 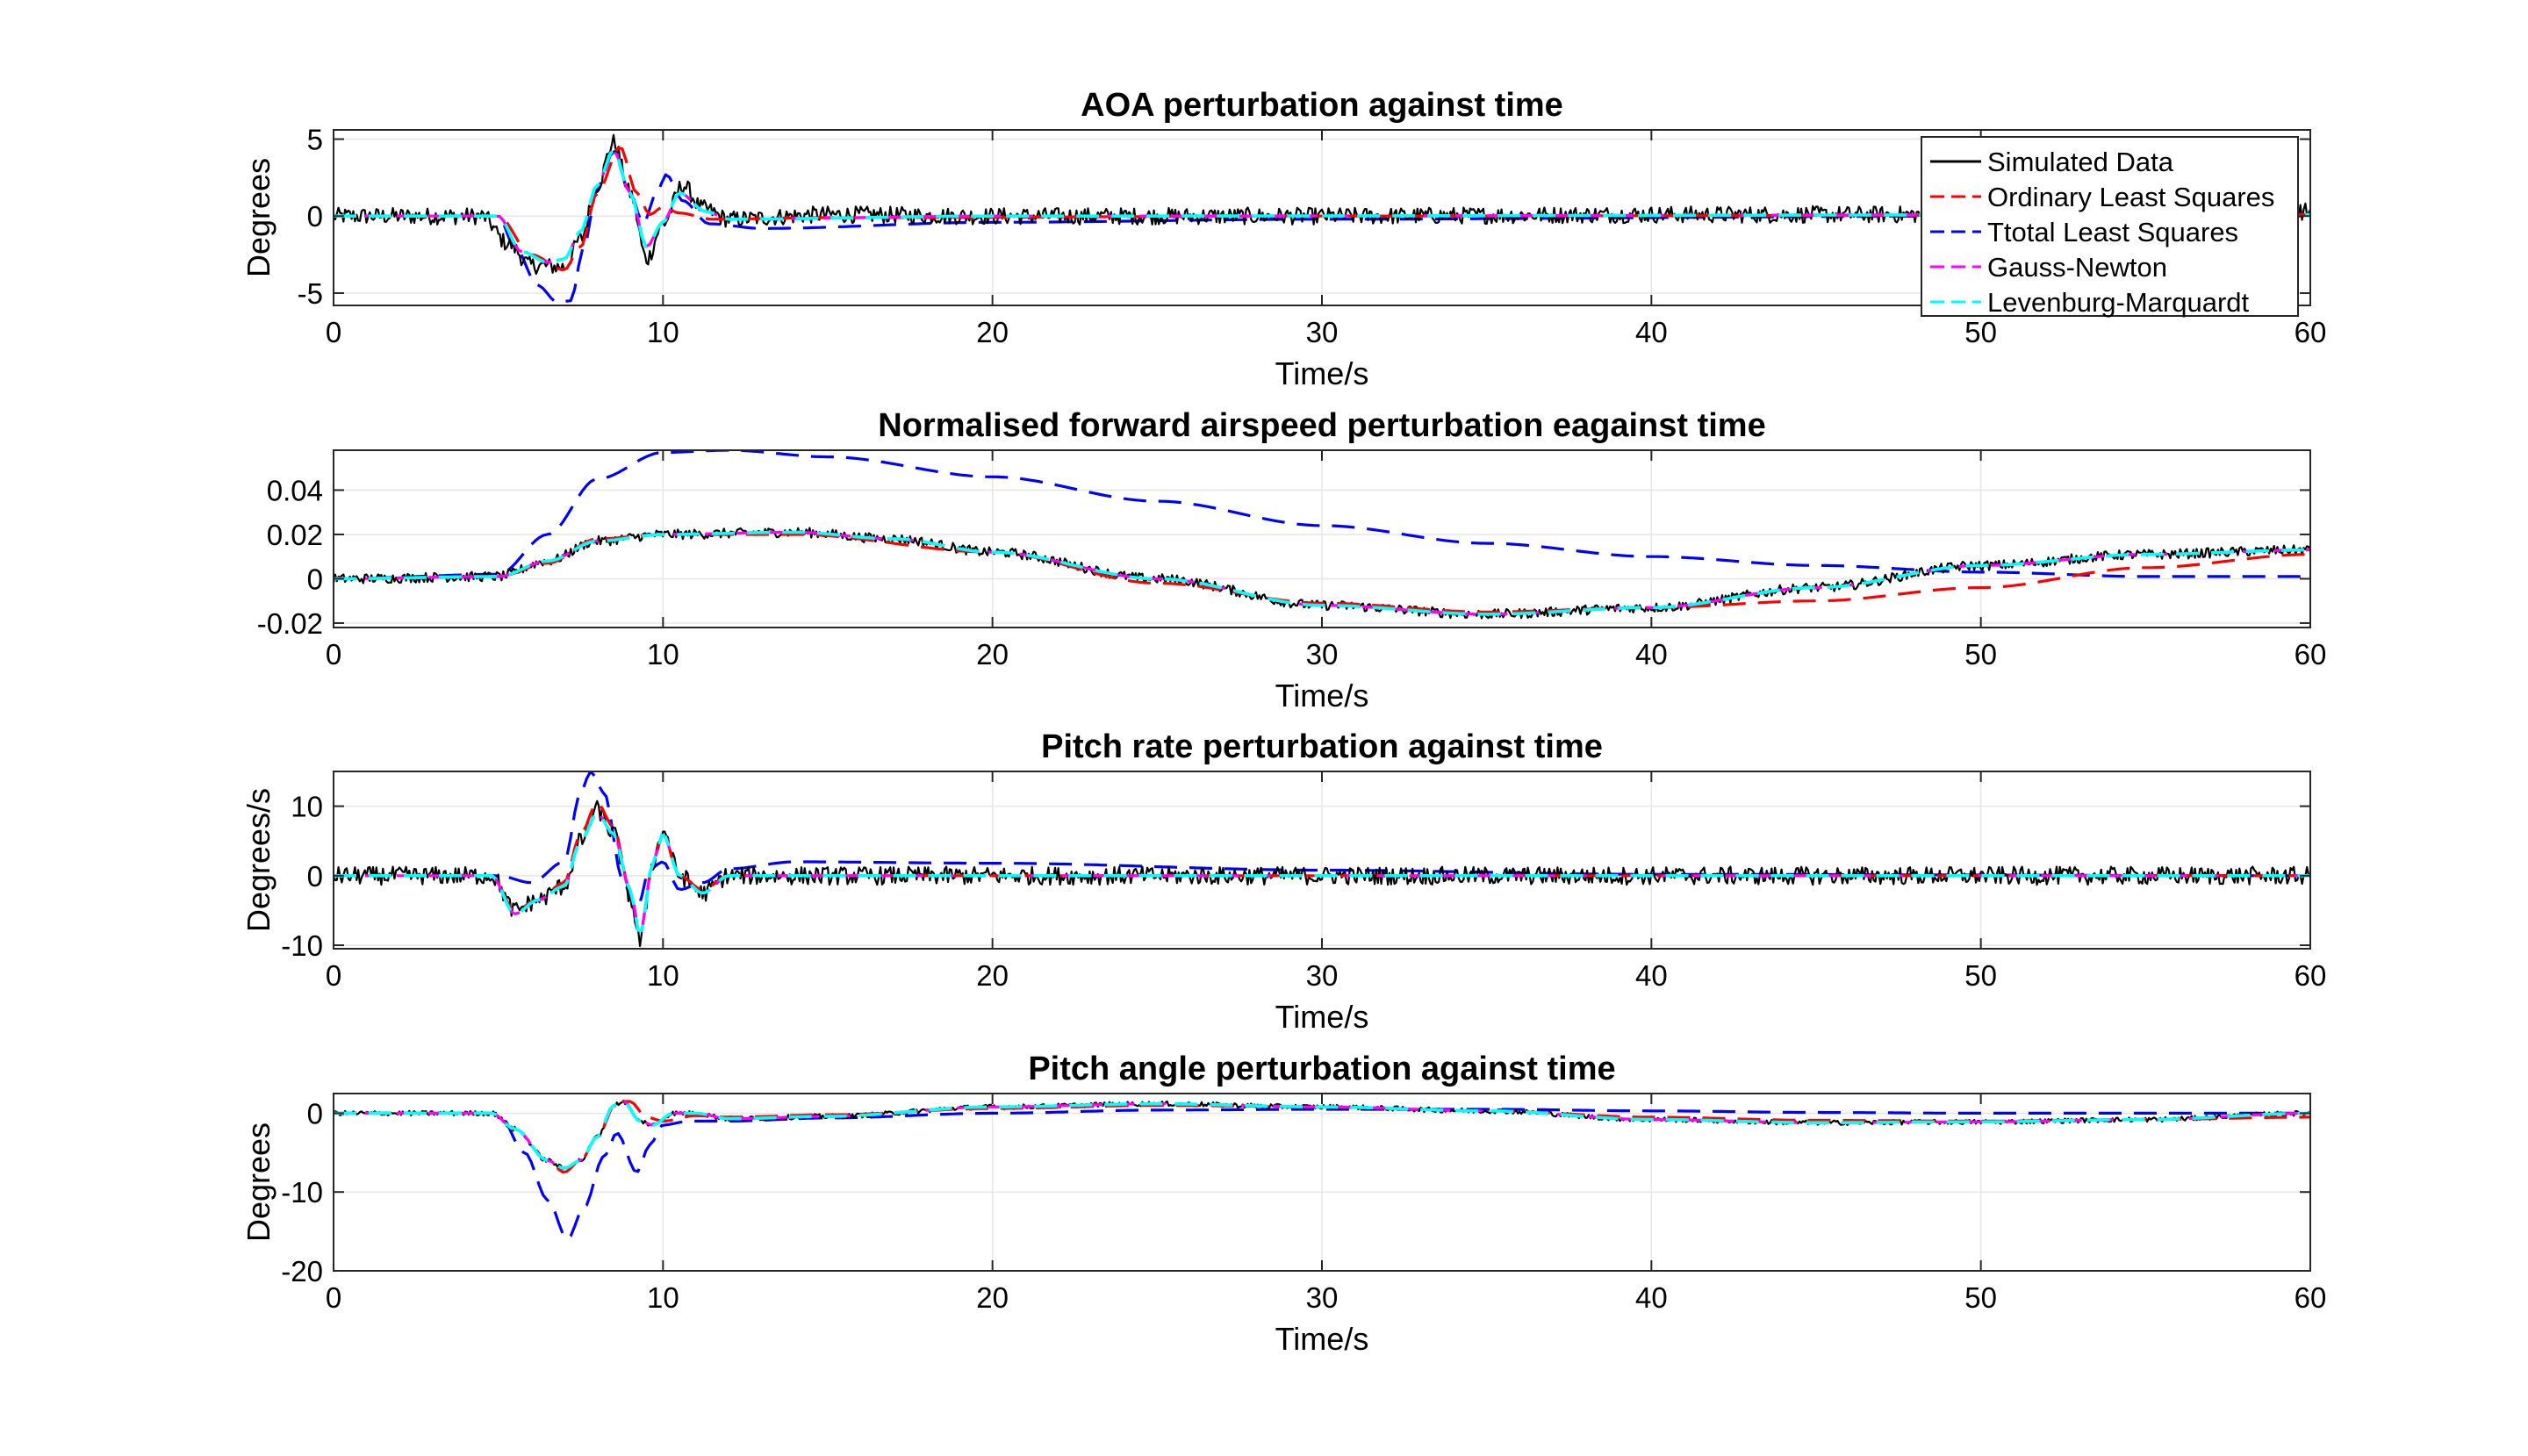 What do you see at coordinates (2130, 197) in the screenshot?
I see `legend-label: Ordinary Least Squares` at bounding box center [2130, 197].